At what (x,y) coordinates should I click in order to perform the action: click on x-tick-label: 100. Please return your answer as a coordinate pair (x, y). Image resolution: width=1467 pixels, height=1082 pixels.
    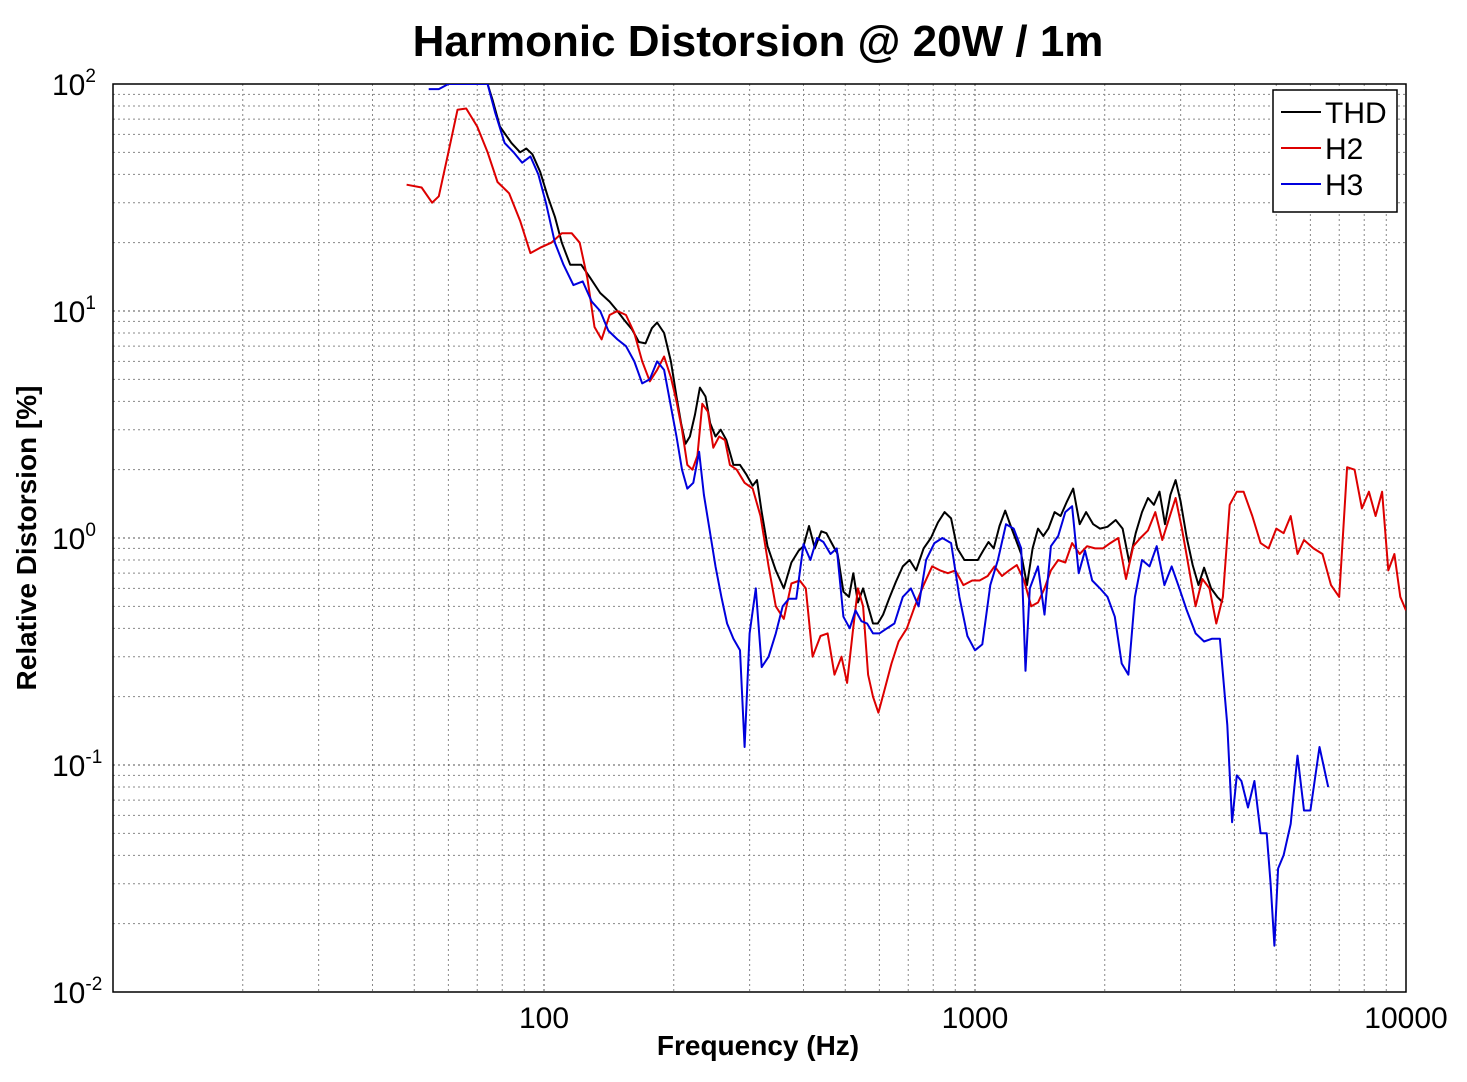
    Looking at the image, I should click on (544, 1018).